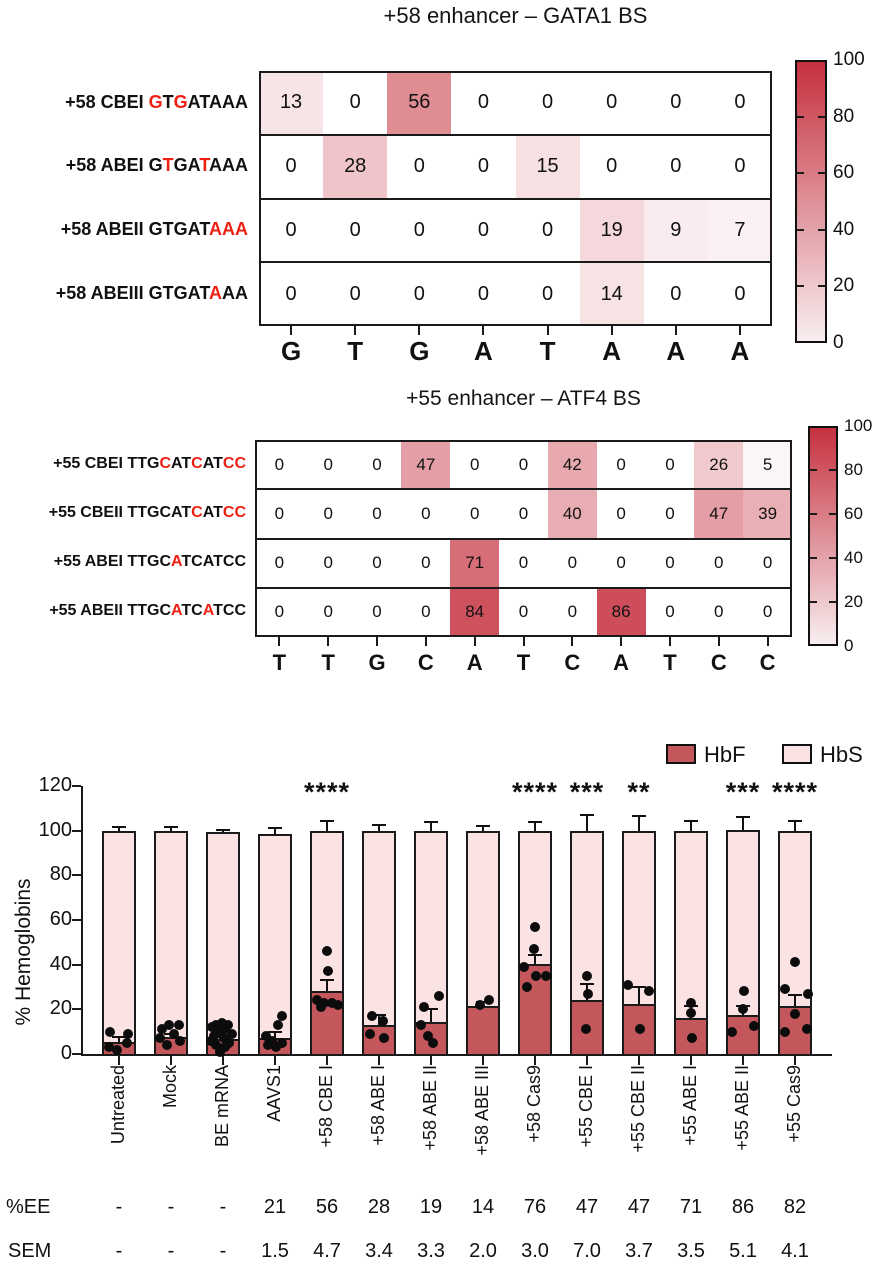 The width and height of the screenshot is (875, 1262). Describe the element at coordinates (676, 229) in the screenshot. I see `cell-value: 9` at that location.